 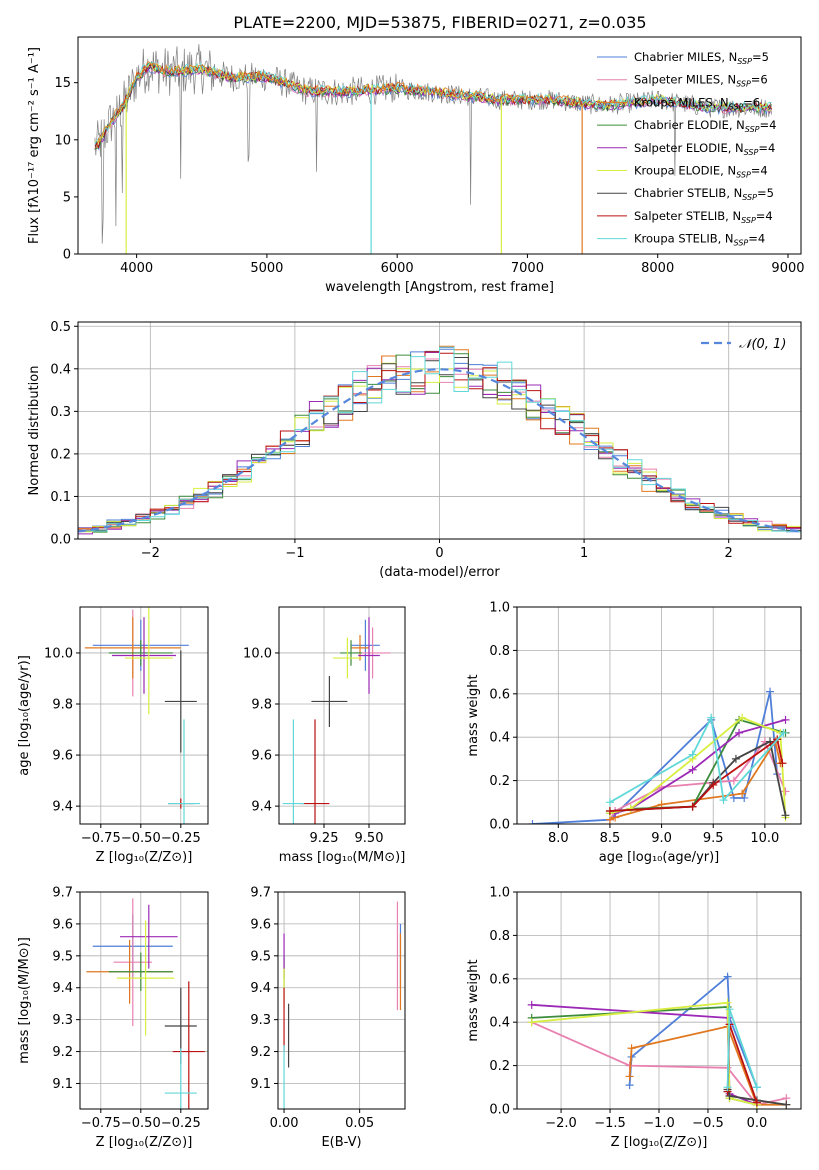 I want to click on tick-label-y: 1.0, so click(x=499, y=608).